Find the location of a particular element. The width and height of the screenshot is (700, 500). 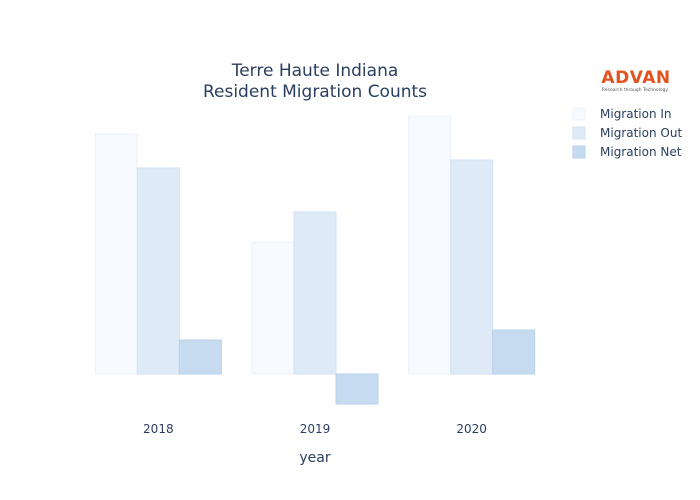

legend-swatch-migration-in is located at coordinates (579, 114).